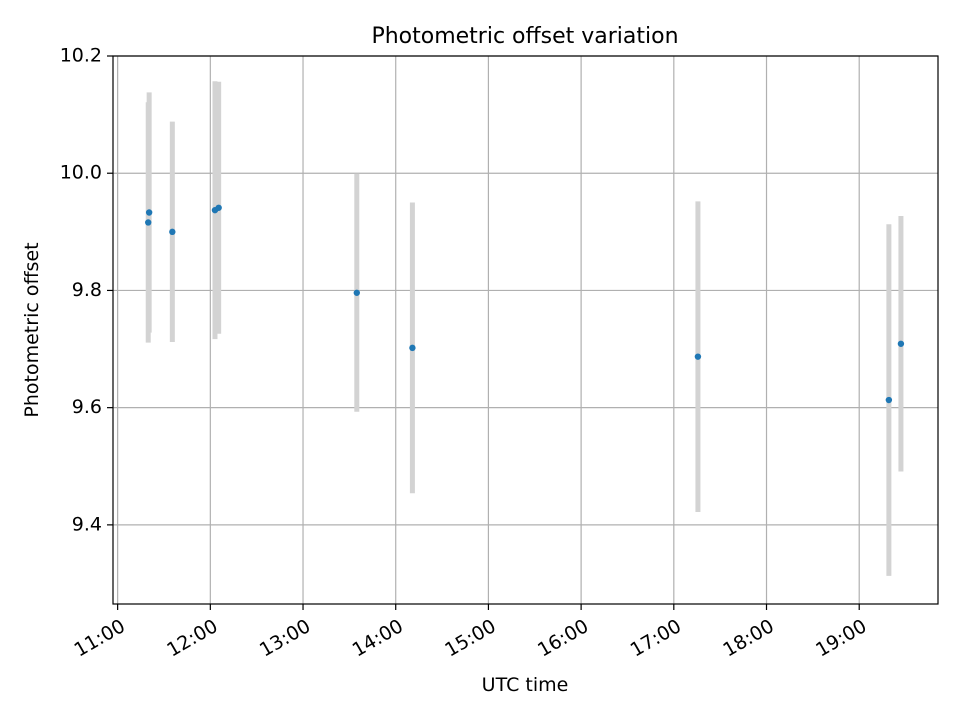 This screenshot has height=720, width=960. What do you see at coordinates (525, 685) in the screenshot?
I see `x-axis-label: UTC time` at bounding box center [525, 685].